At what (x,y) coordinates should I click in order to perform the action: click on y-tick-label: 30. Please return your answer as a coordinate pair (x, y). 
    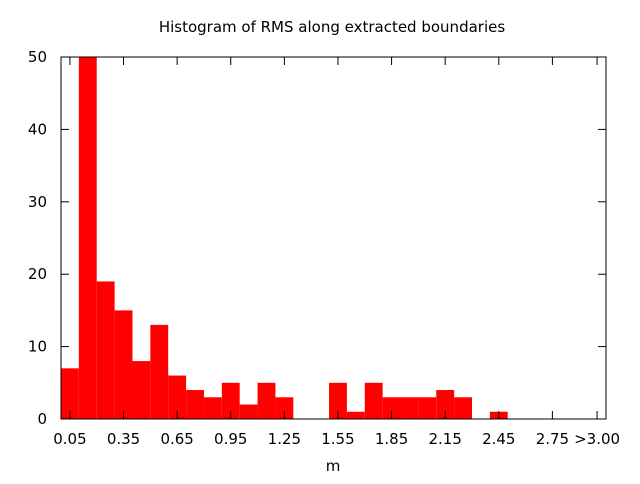
    Looking at the image, I should click on (37, 202).